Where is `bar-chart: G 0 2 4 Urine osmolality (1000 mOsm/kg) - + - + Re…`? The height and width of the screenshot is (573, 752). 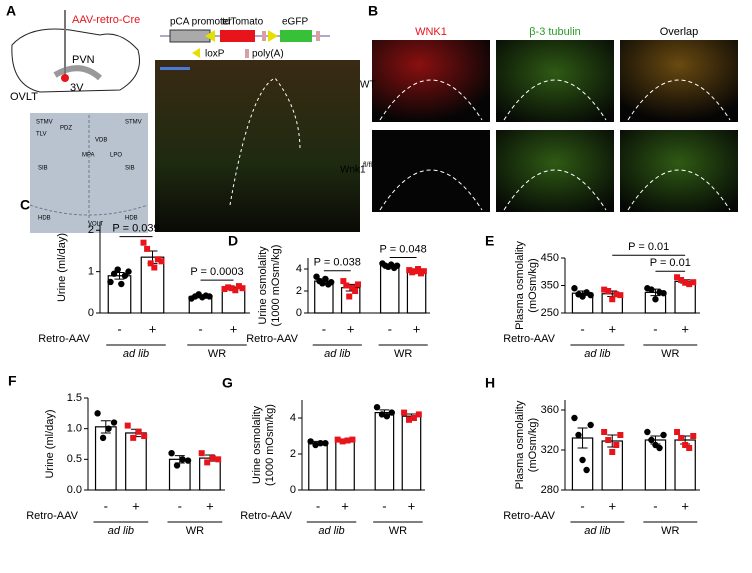 bar-chart: G 0 2 4 Urine osmolality (1000 mOsm/kg) - + - + Re… is located at coordinates (323, 456).